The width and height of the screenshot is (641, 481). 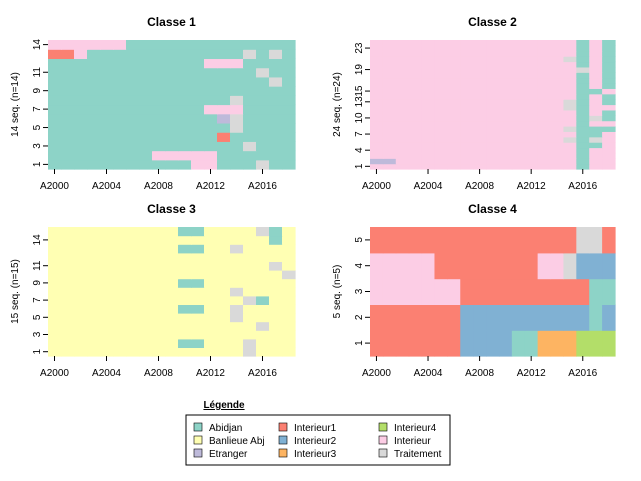 I want to click on cell-p2-s16-y6, so click(x=441, y=86).